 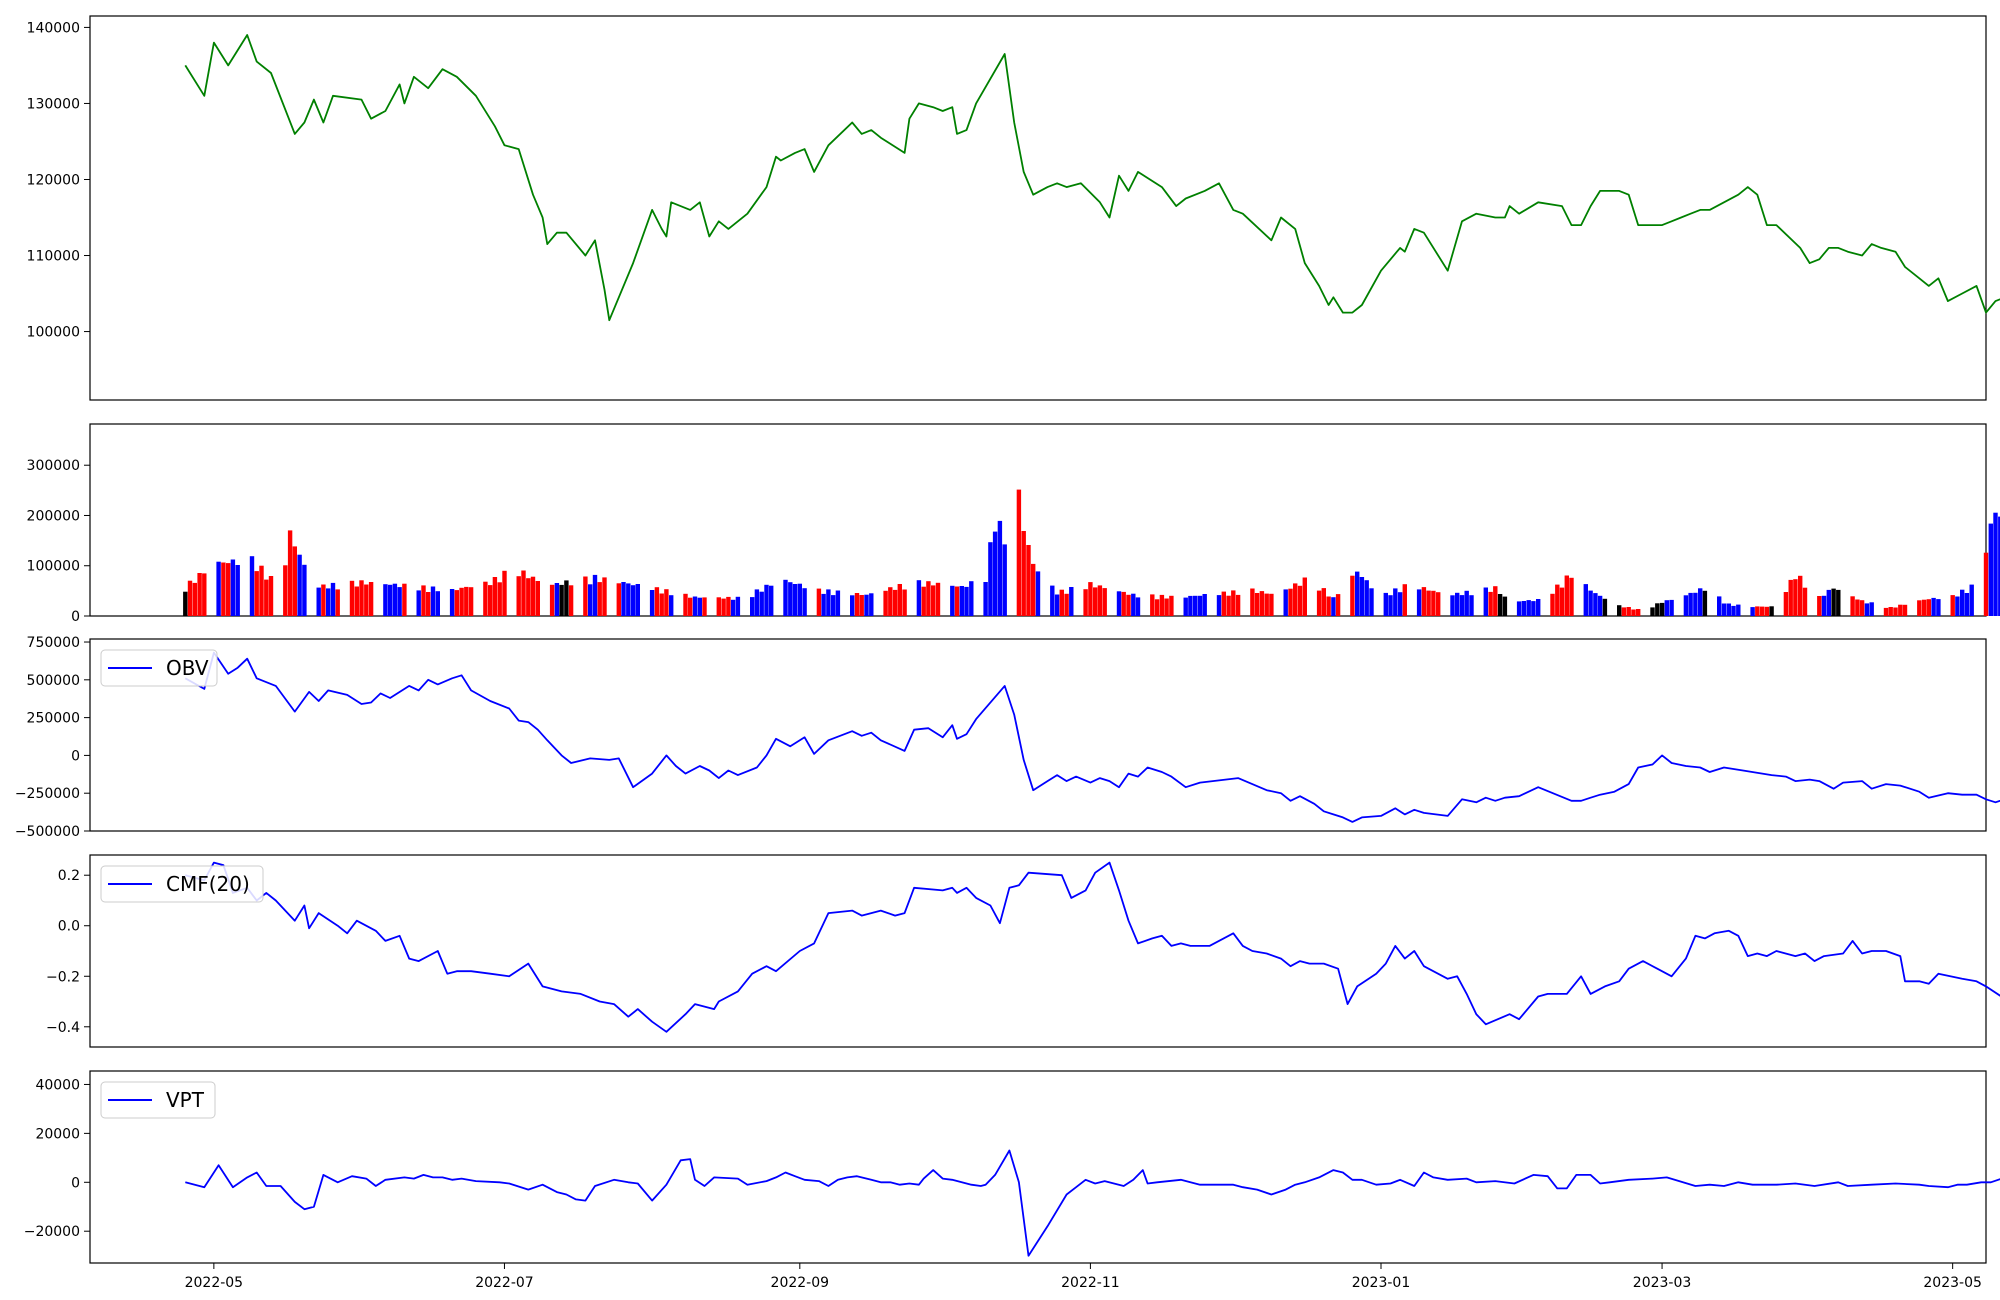 I want to click on vpt-y-tick-label: 20000, so click(x=57, y=1134).